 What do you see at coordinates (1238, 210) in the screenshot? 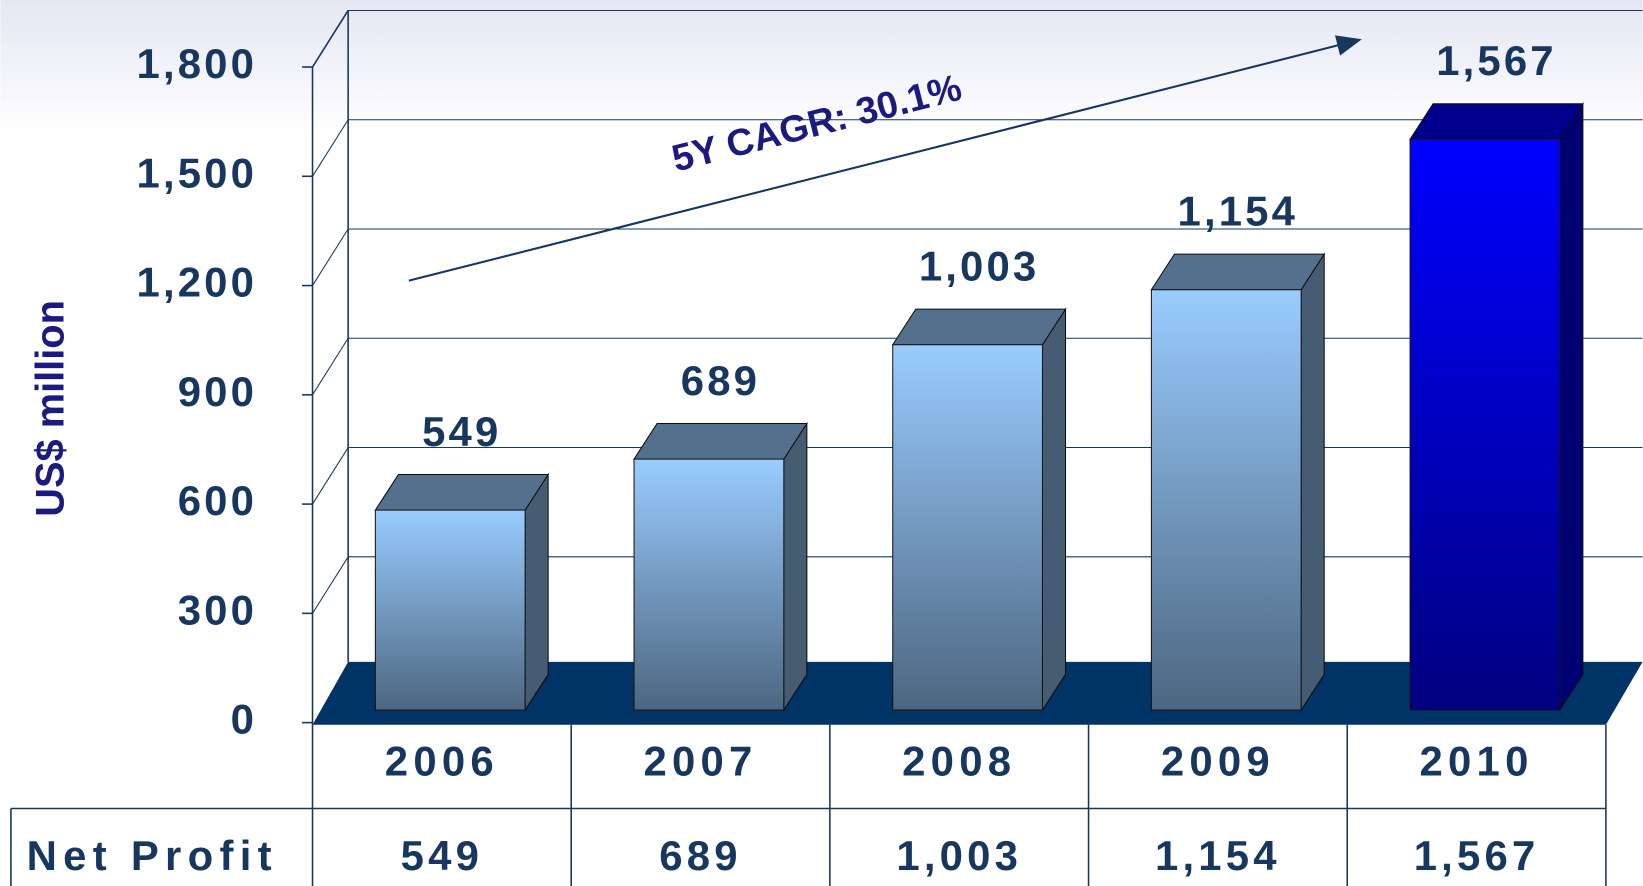
I see `data-label: 1,154` at bounding box center [1238, 210].